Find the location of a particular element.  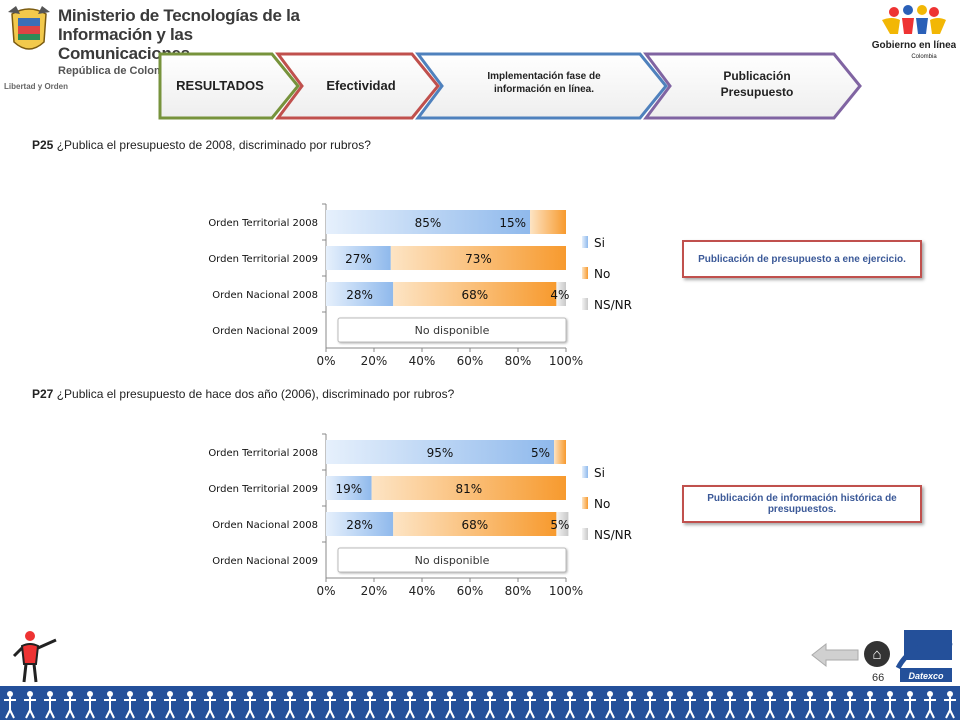

x-tick-label: 0% is located at coordinates (325, 361).